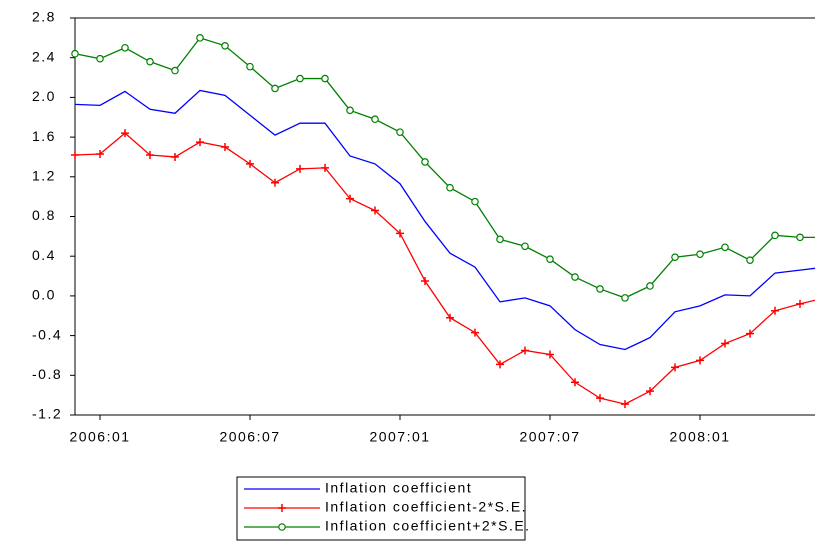 The image size is (815, 548). Describe the element at coordinates (99, 437) in the screenshot. I see `x-tick-label: 2006:01` at that location.